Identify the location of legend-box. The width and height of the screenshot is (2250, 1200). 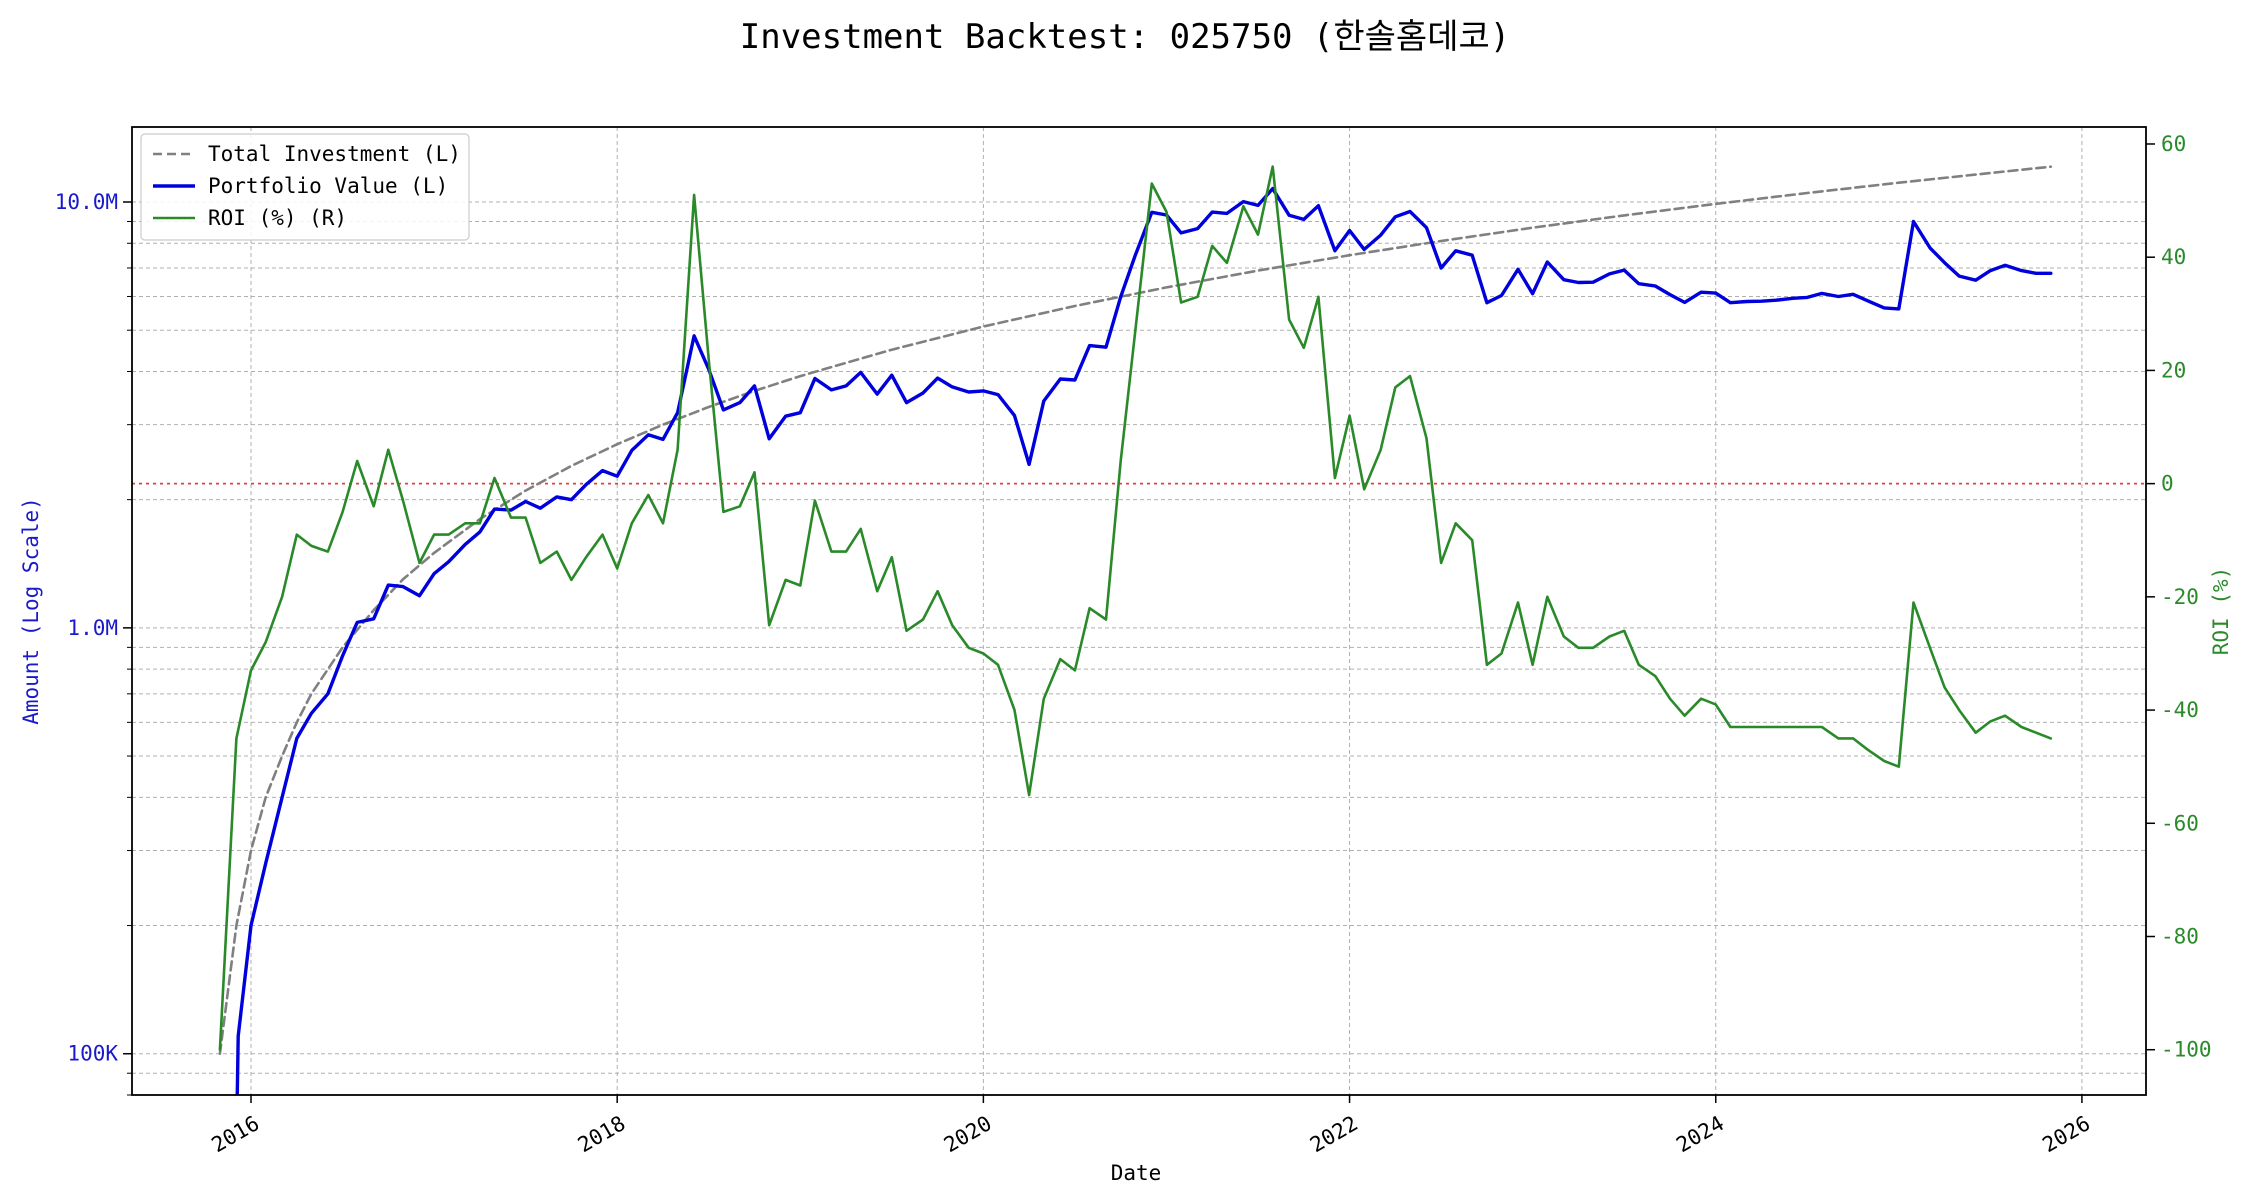
(305, 187).